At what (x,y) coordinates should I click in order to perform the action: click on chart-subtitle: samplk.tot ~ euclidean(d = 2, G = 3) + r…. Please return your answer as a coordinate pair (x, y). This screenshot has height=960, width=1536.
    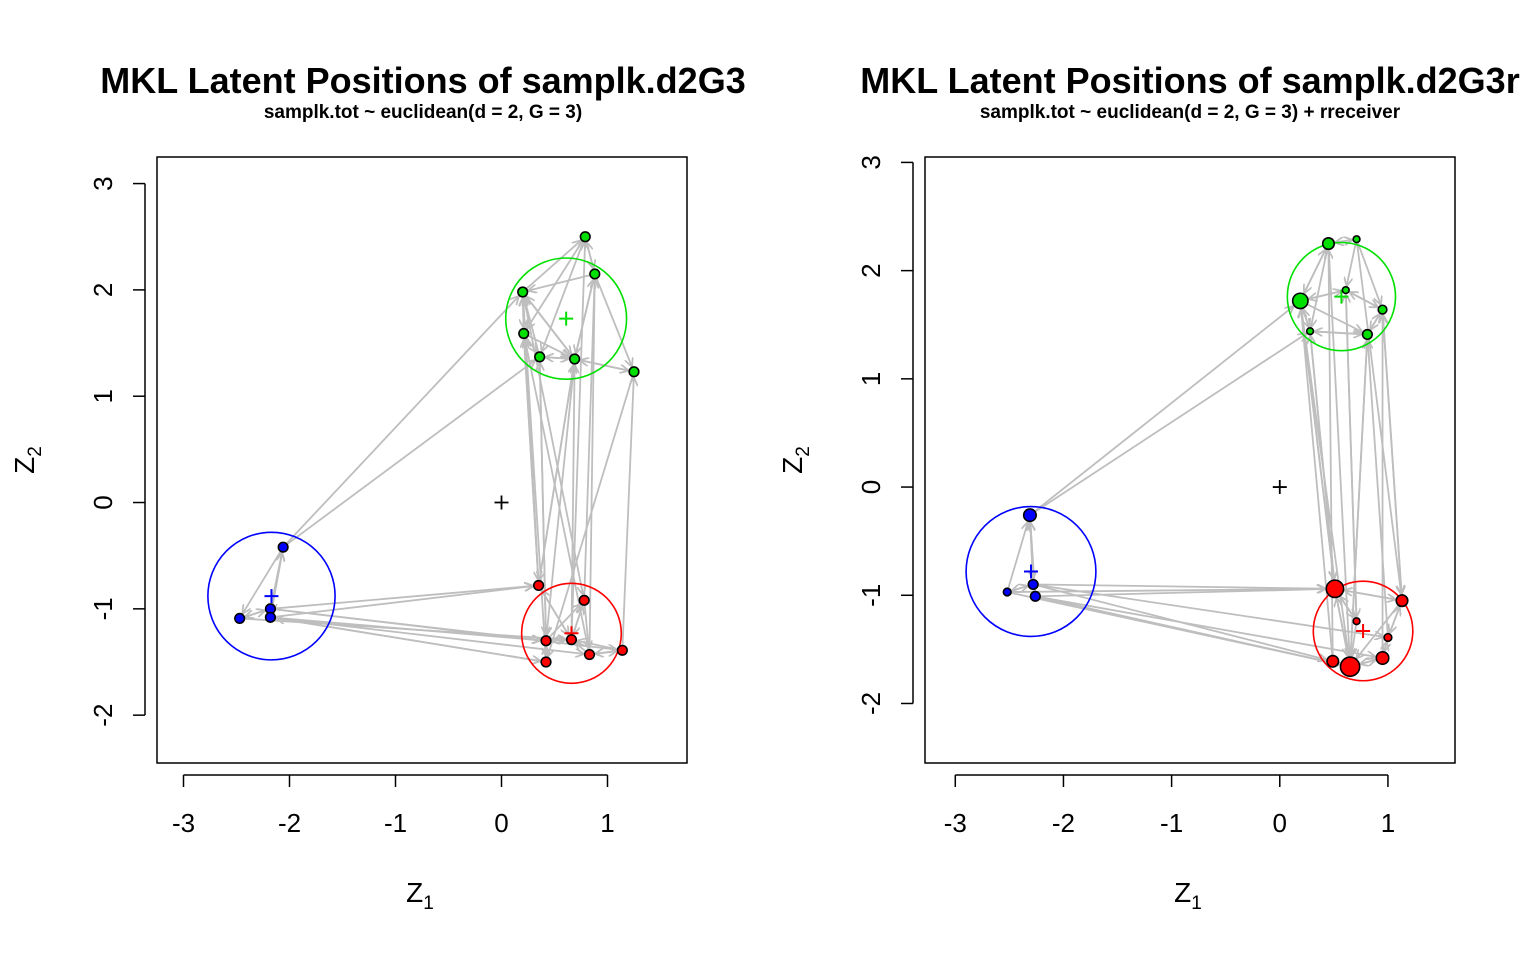
    Looking at the image, I should click on (1190, 112).